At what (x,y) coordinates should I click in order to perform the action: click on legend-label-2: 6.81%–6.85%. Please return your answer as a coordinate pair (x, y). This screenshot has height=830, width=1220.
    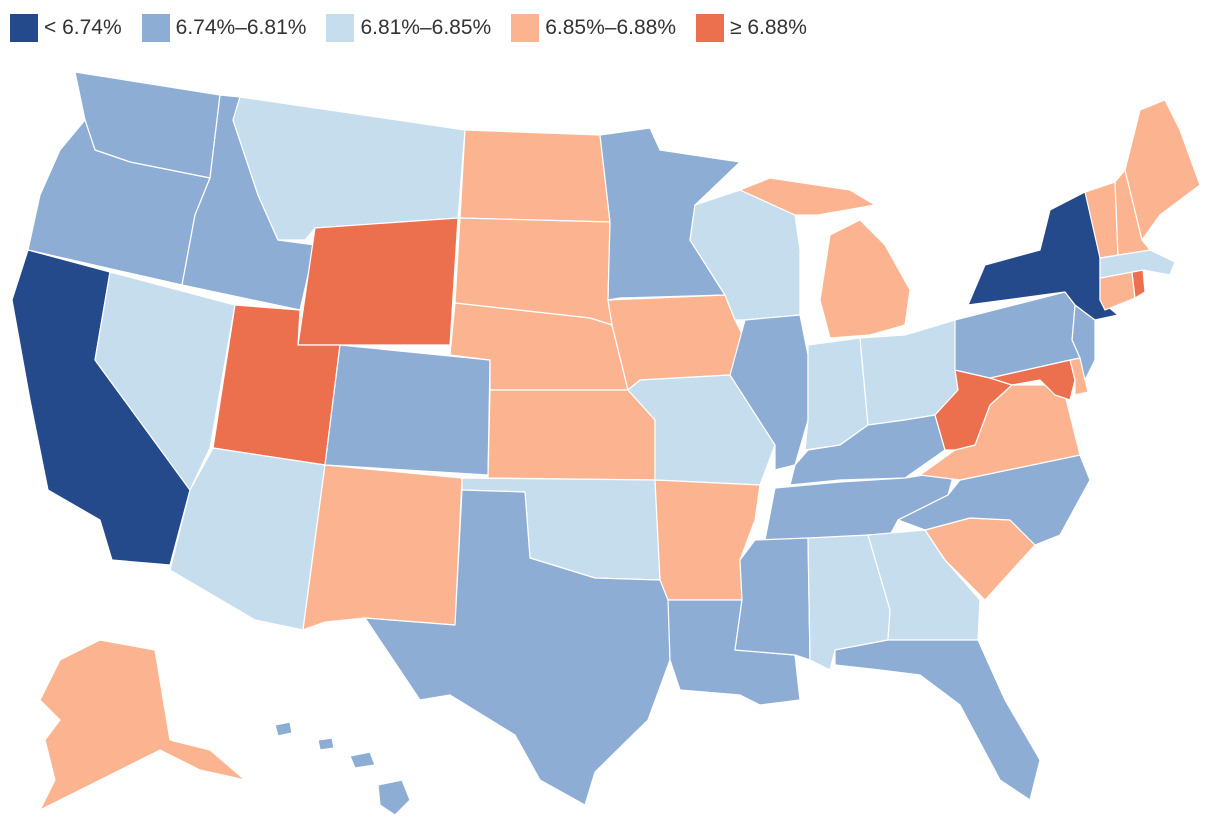
    Looking at the image, I should click on (426, 27).